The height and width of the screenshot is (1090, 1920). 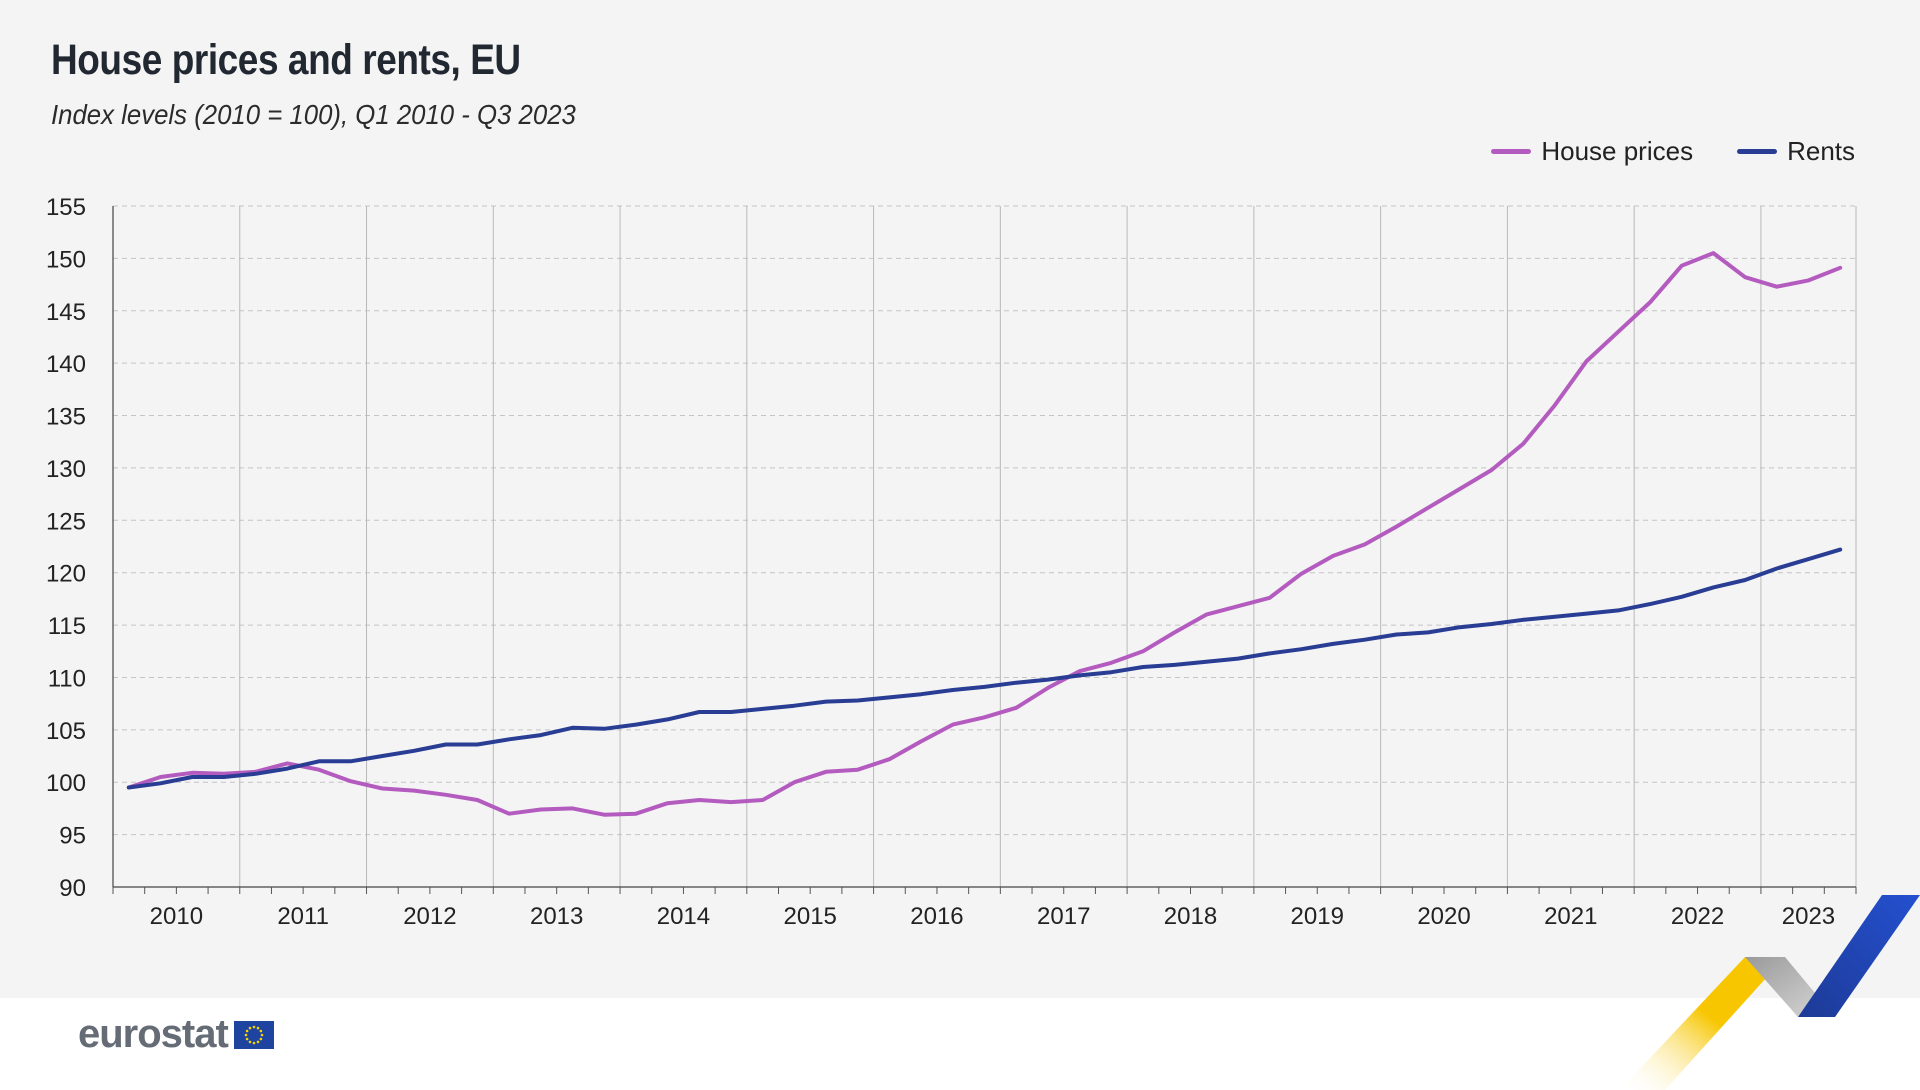 What do you see at coordinates (1821, 151) in the screenshot?
I see `legend-label-rents: Rents` at bounding box center [1821, 151].